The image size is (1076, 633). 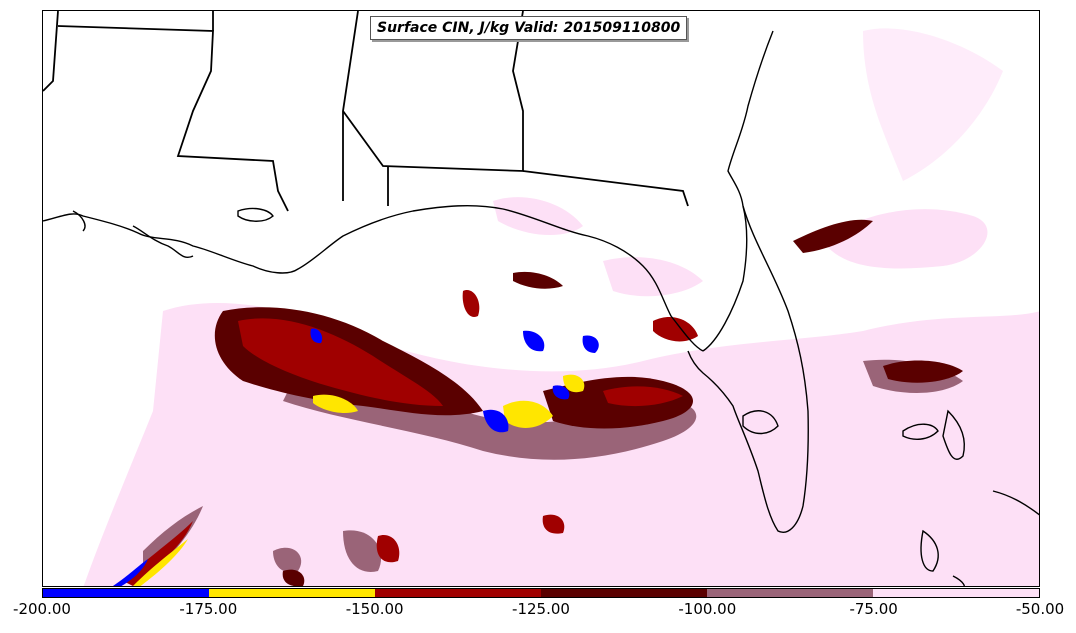 I want to click on colorbar-tick-label: -125.00, so click(x=541, y=609).